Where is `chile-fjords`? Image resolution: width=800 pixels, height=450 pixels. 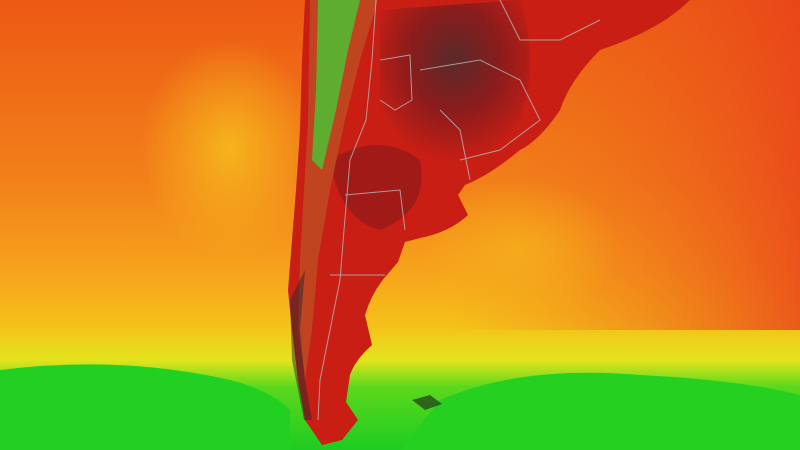 chile-fjords is located at coordinates (301, 345).